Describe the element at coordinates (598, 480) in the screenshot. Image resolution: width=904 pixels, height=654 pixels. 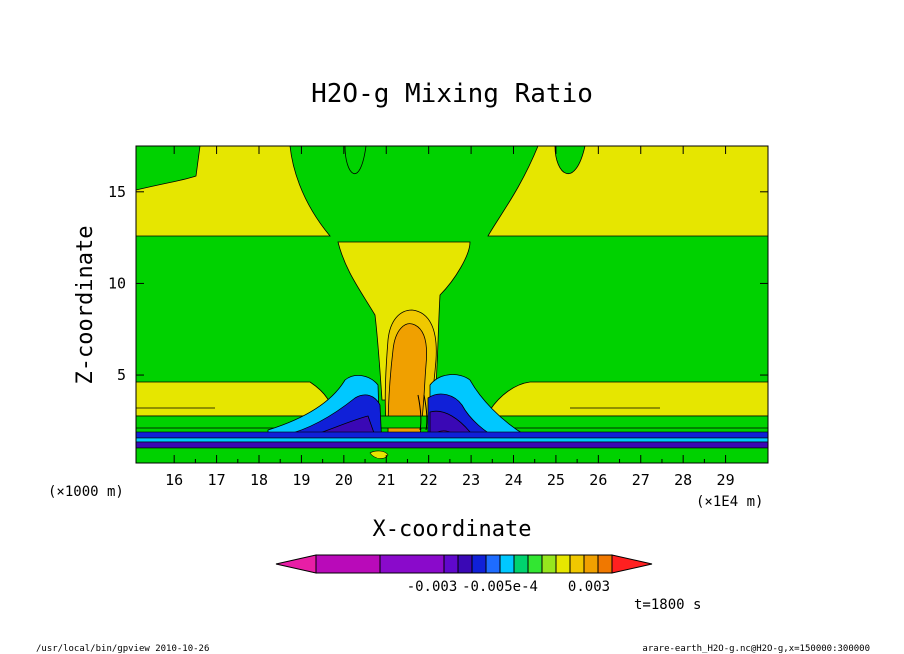
I see `x-tick-label: 26` at that location.